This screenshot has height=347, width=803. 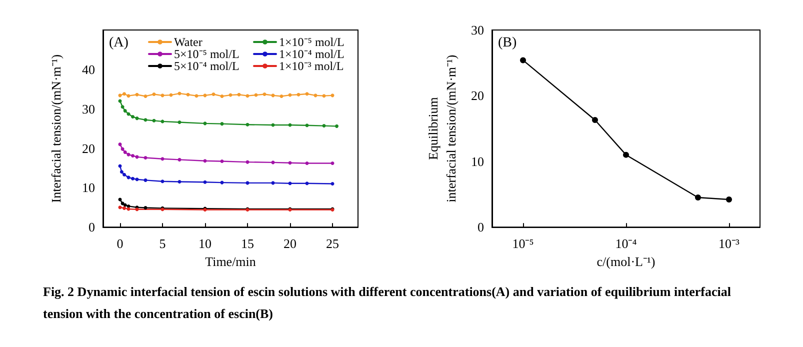 I want to click on legend-label: 1×10⁻³ mol/L, so click(x=311, y=66).